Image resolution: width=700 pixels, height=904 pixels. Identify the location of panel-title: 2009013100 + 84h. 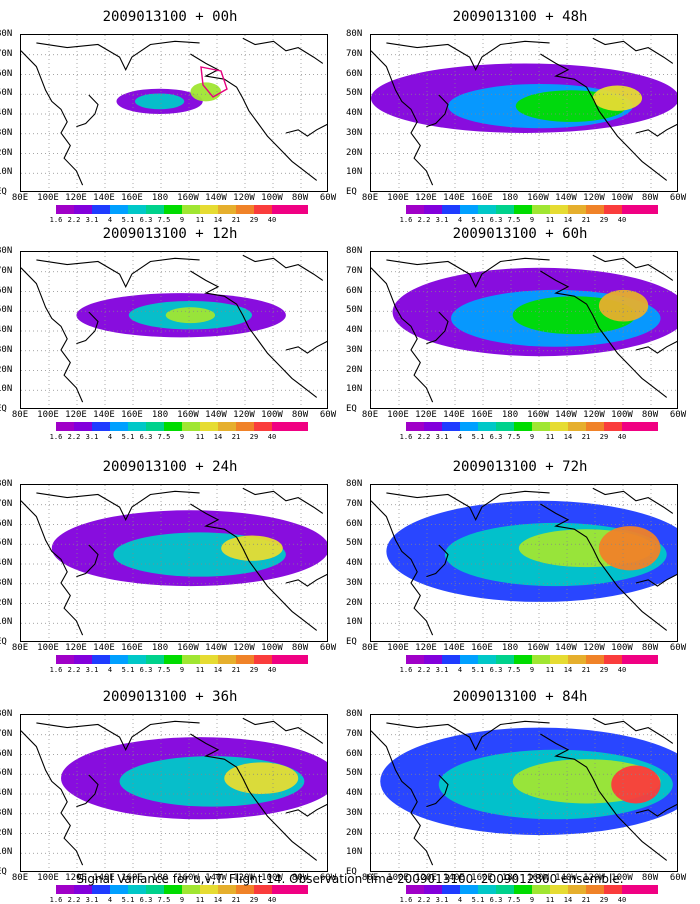
(520, 697).